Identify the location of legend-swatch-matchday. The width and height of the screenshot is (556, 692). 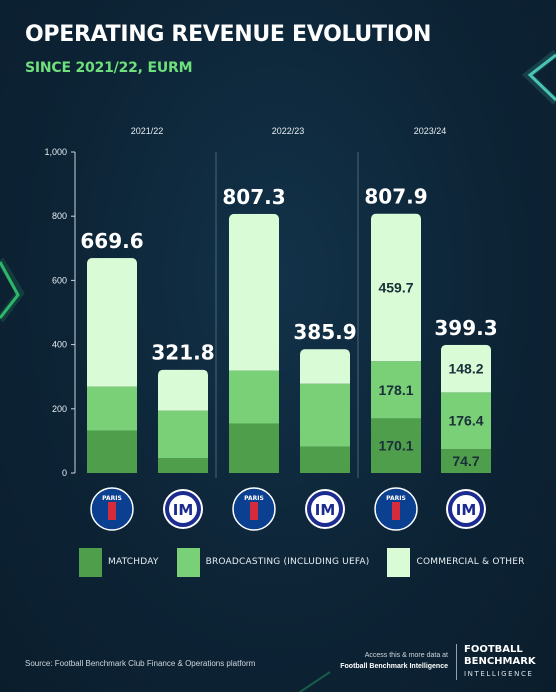
(90, 562).